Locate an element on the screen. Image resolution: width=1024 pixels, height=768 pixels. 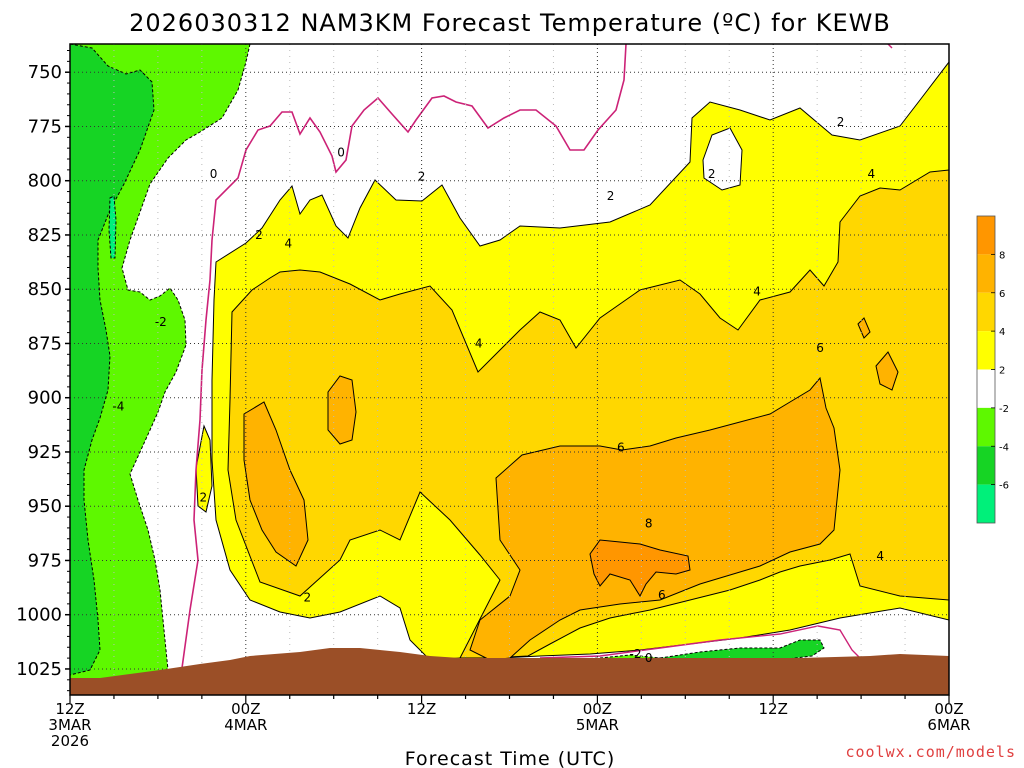
colorbar-label: 2 is located at coordinates (1002, 371).